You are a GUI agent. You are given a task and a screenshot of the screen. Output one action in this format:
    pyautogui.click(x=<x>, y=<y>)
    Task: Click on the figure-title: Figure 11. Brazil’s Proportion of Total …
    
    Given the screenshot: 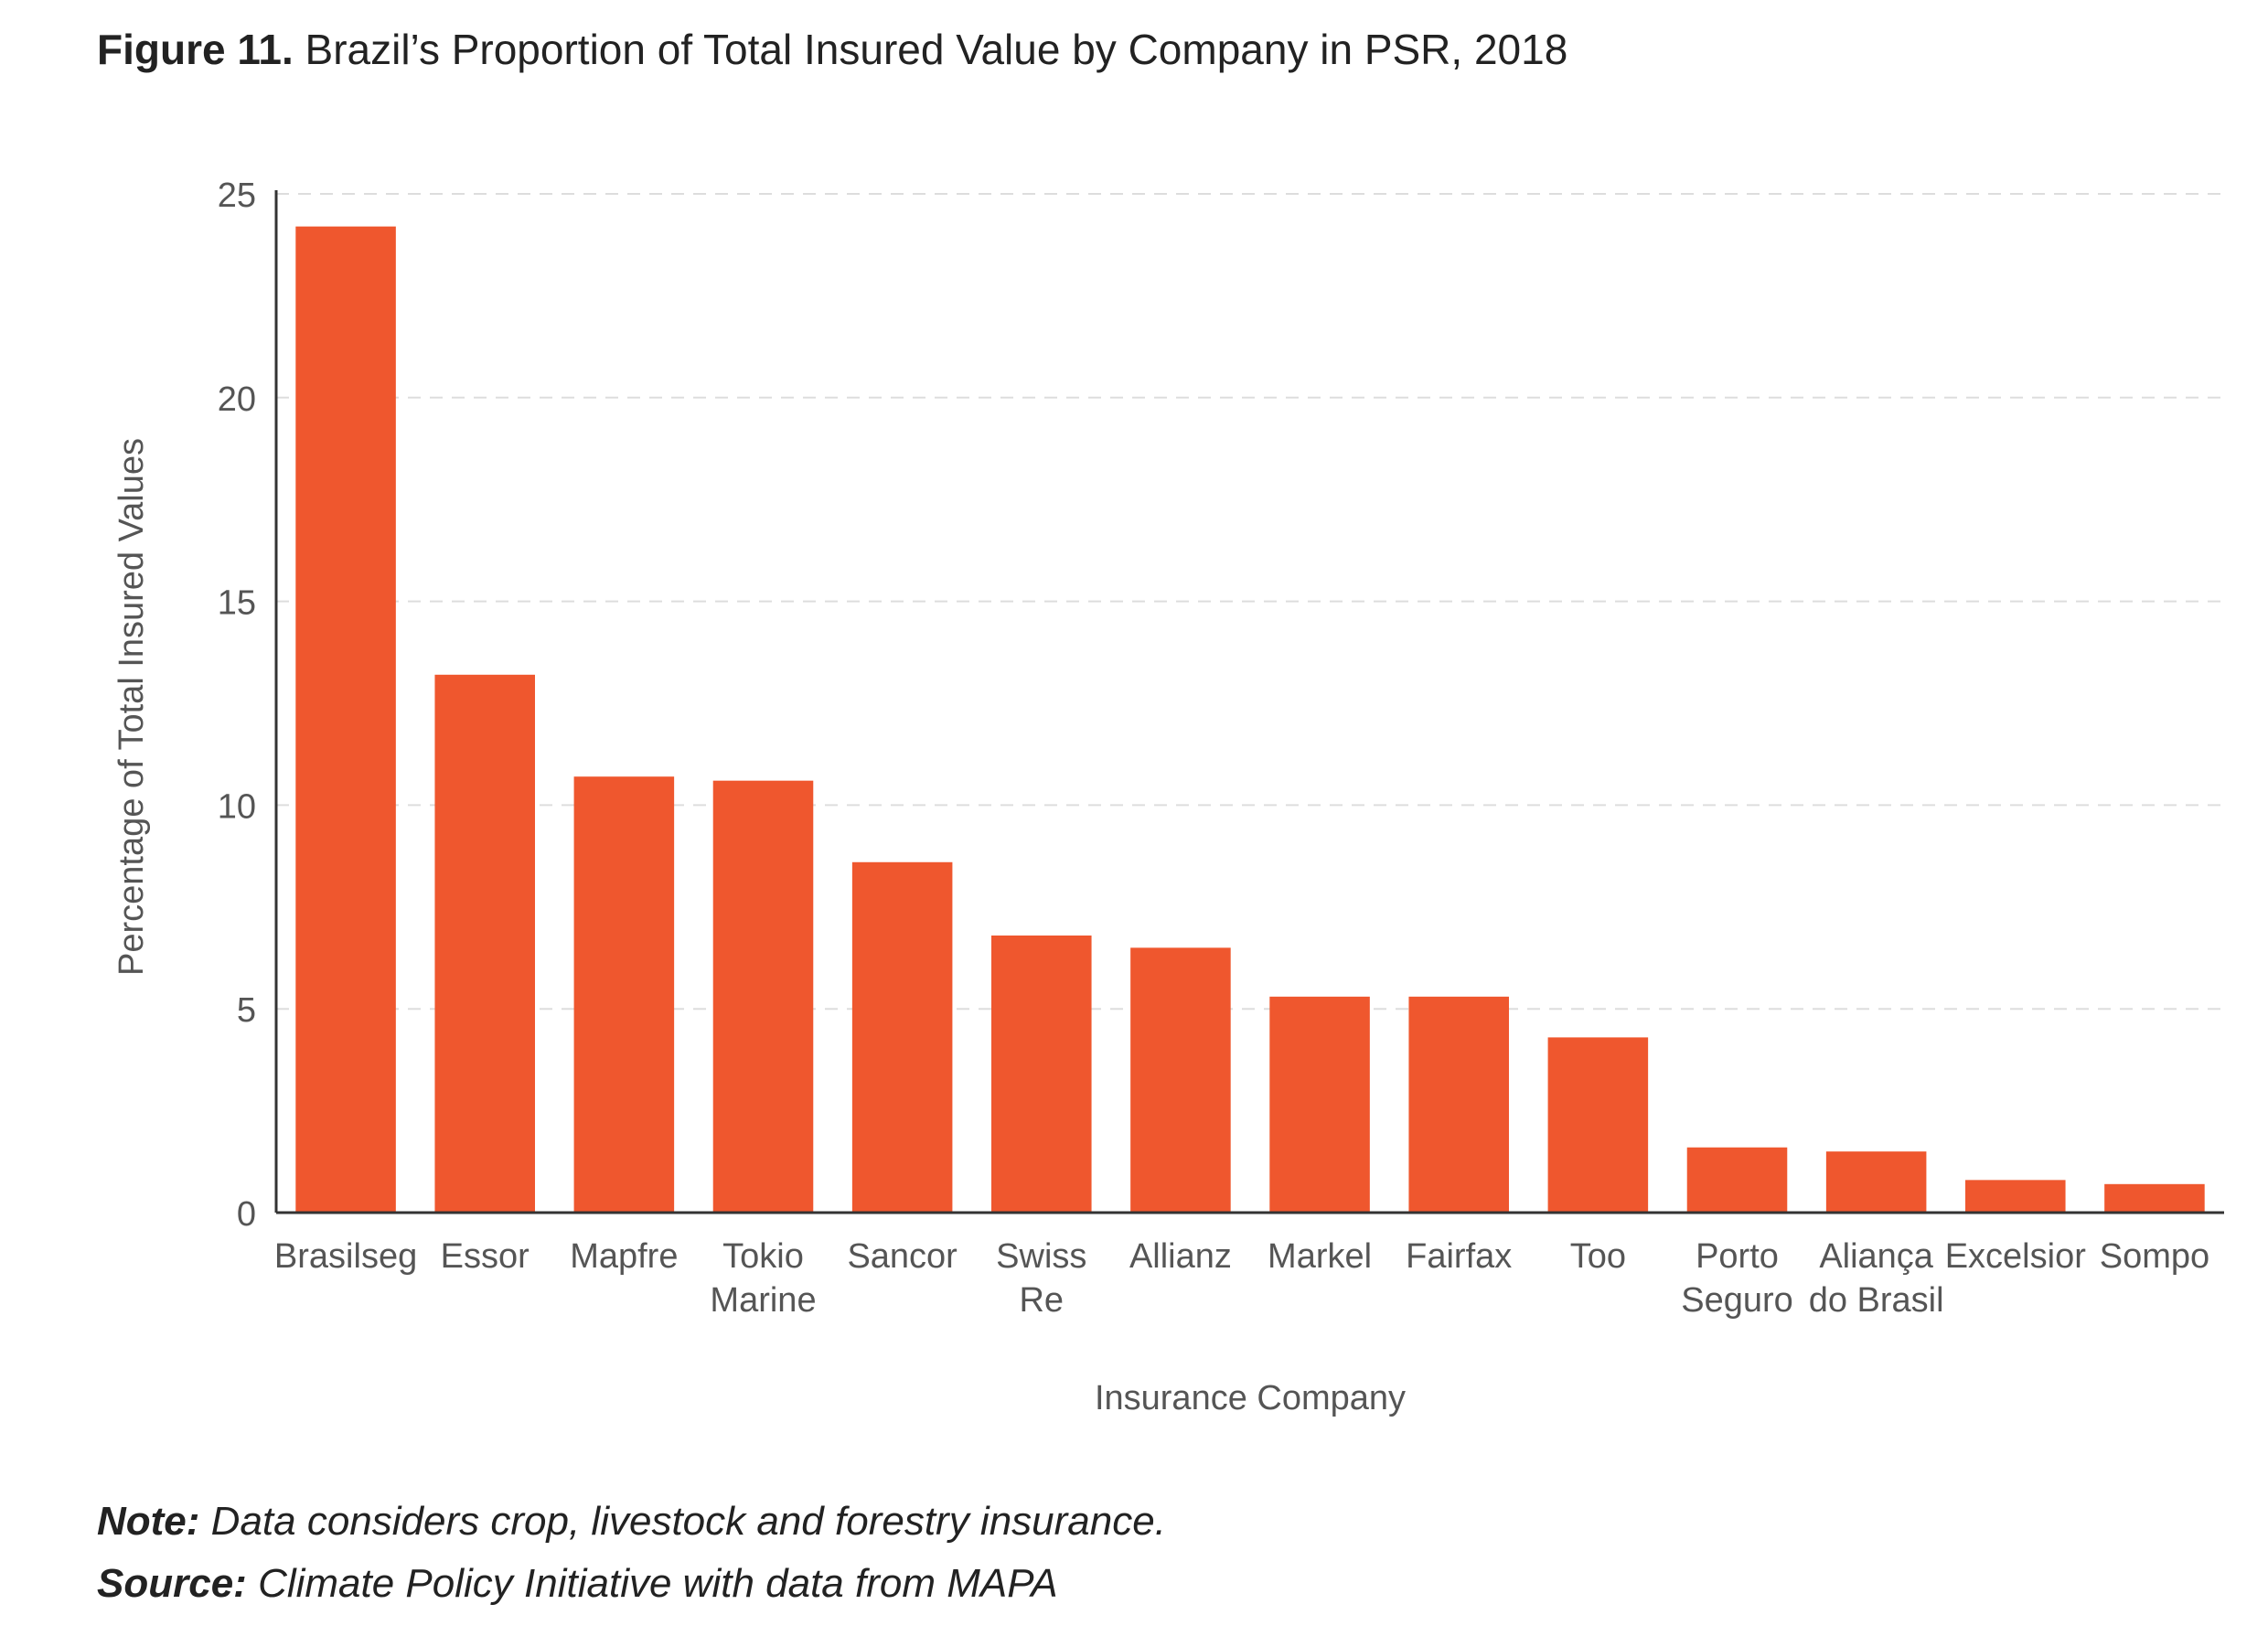 What is the action you would take?
    pyautogui.click(x=832, y=49)
    